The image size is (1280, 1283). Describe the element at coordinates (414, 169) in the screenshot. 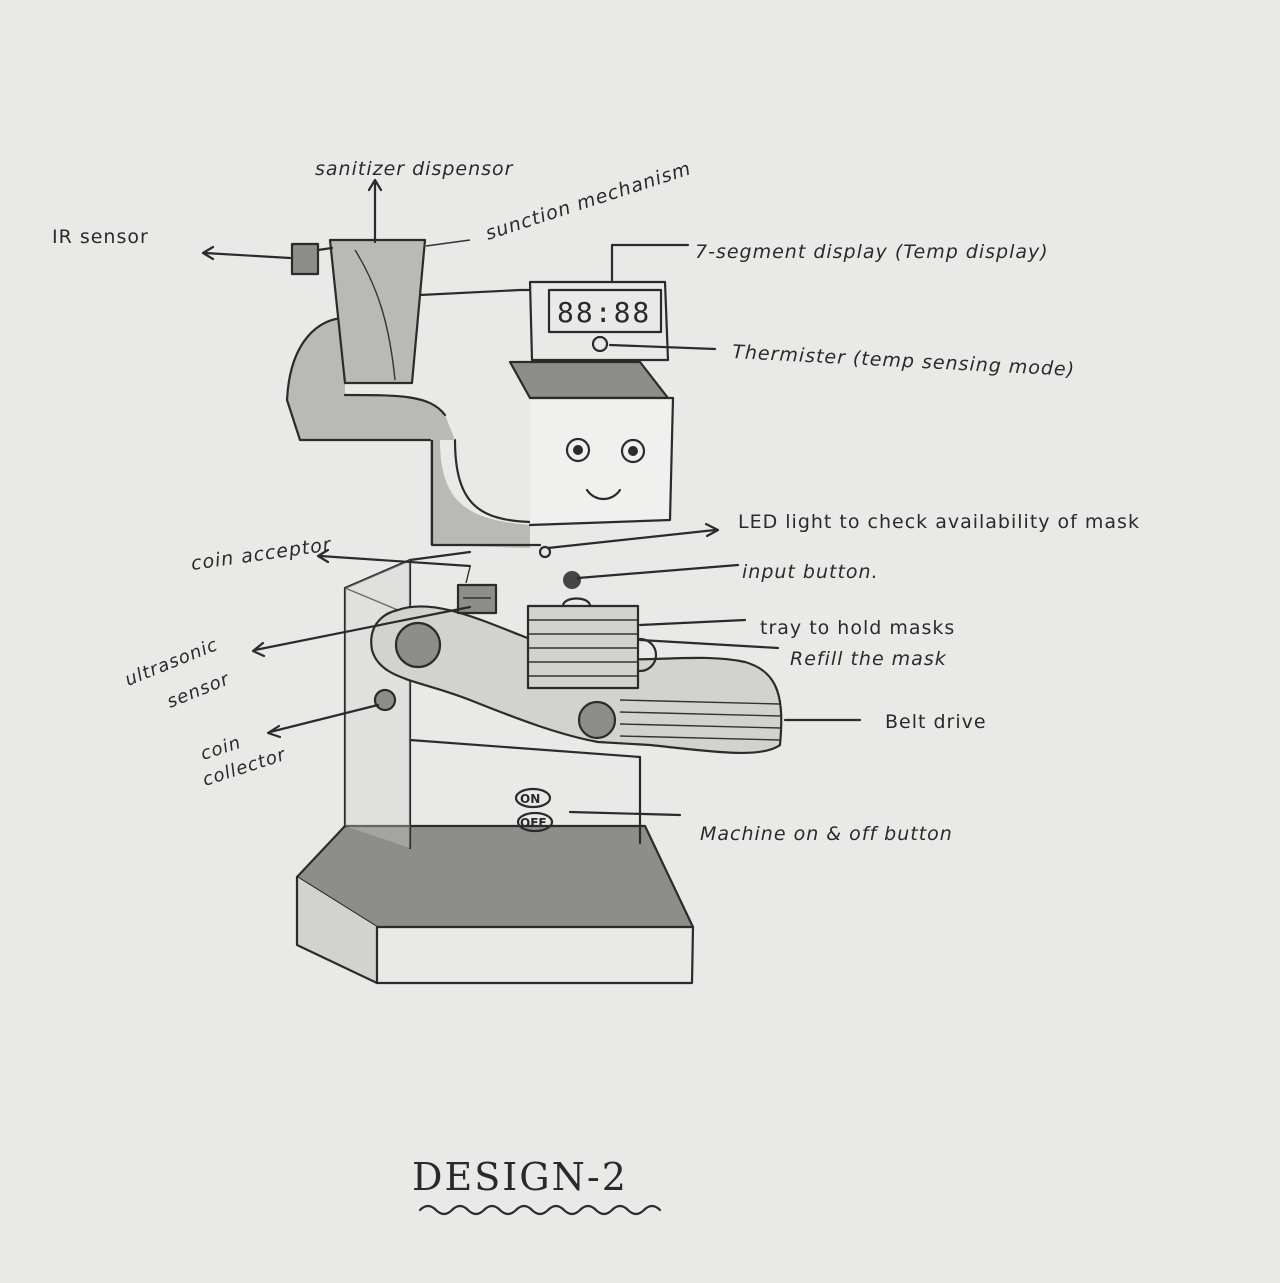

I see `label-sanitizer-dispenser: sanitizer dispensor` at that location.